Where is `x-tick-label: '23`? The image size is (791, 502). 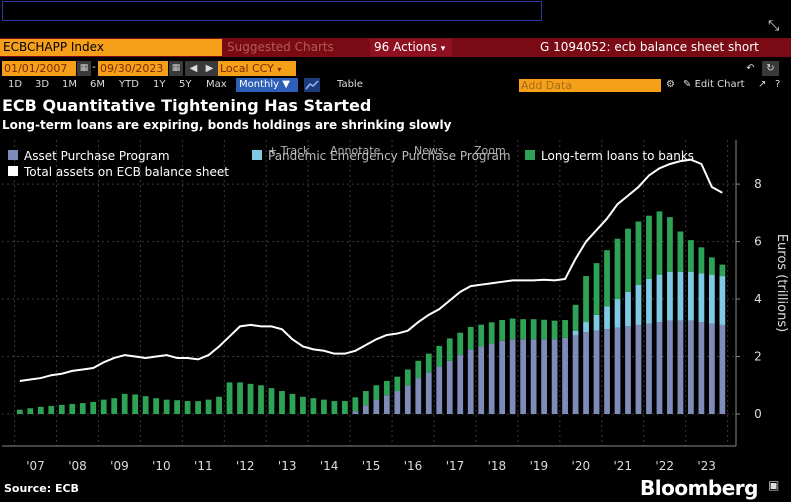 x-tick-label: '23 is located at coordinates (706, 466).